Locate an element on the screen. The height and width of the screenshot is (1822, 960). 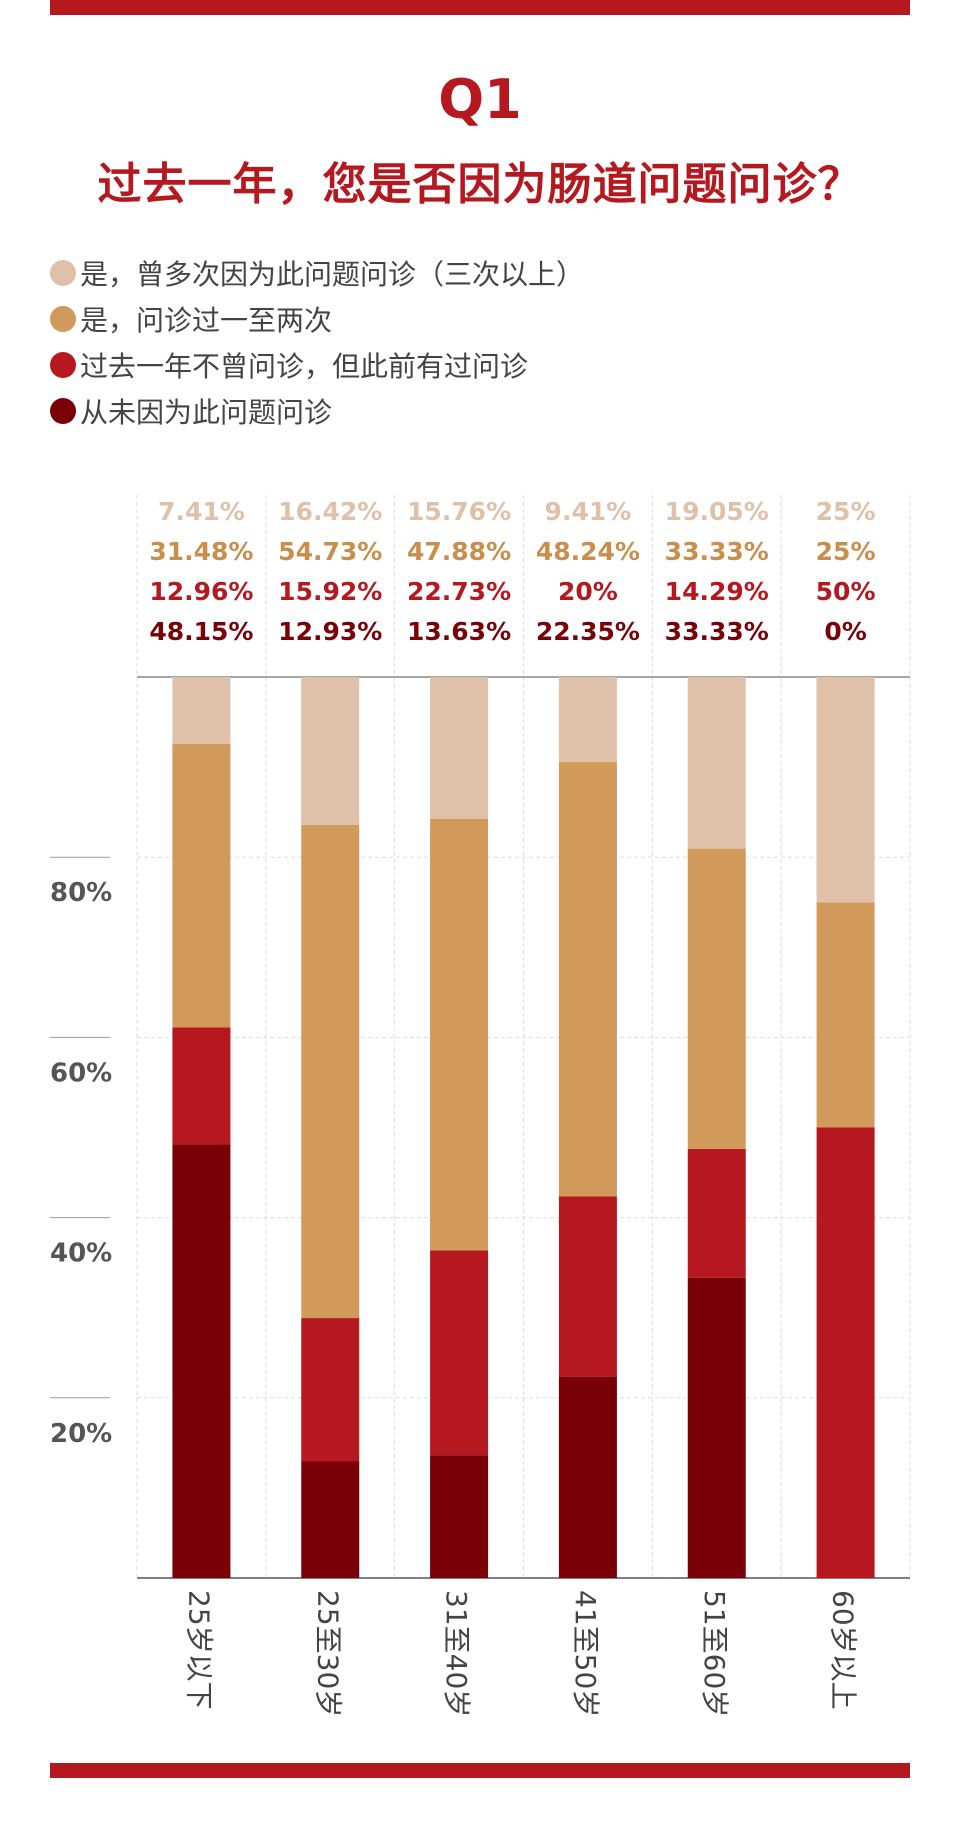
x-tick-label-group: 25岁以下 is located at coordinates (198, 1650).